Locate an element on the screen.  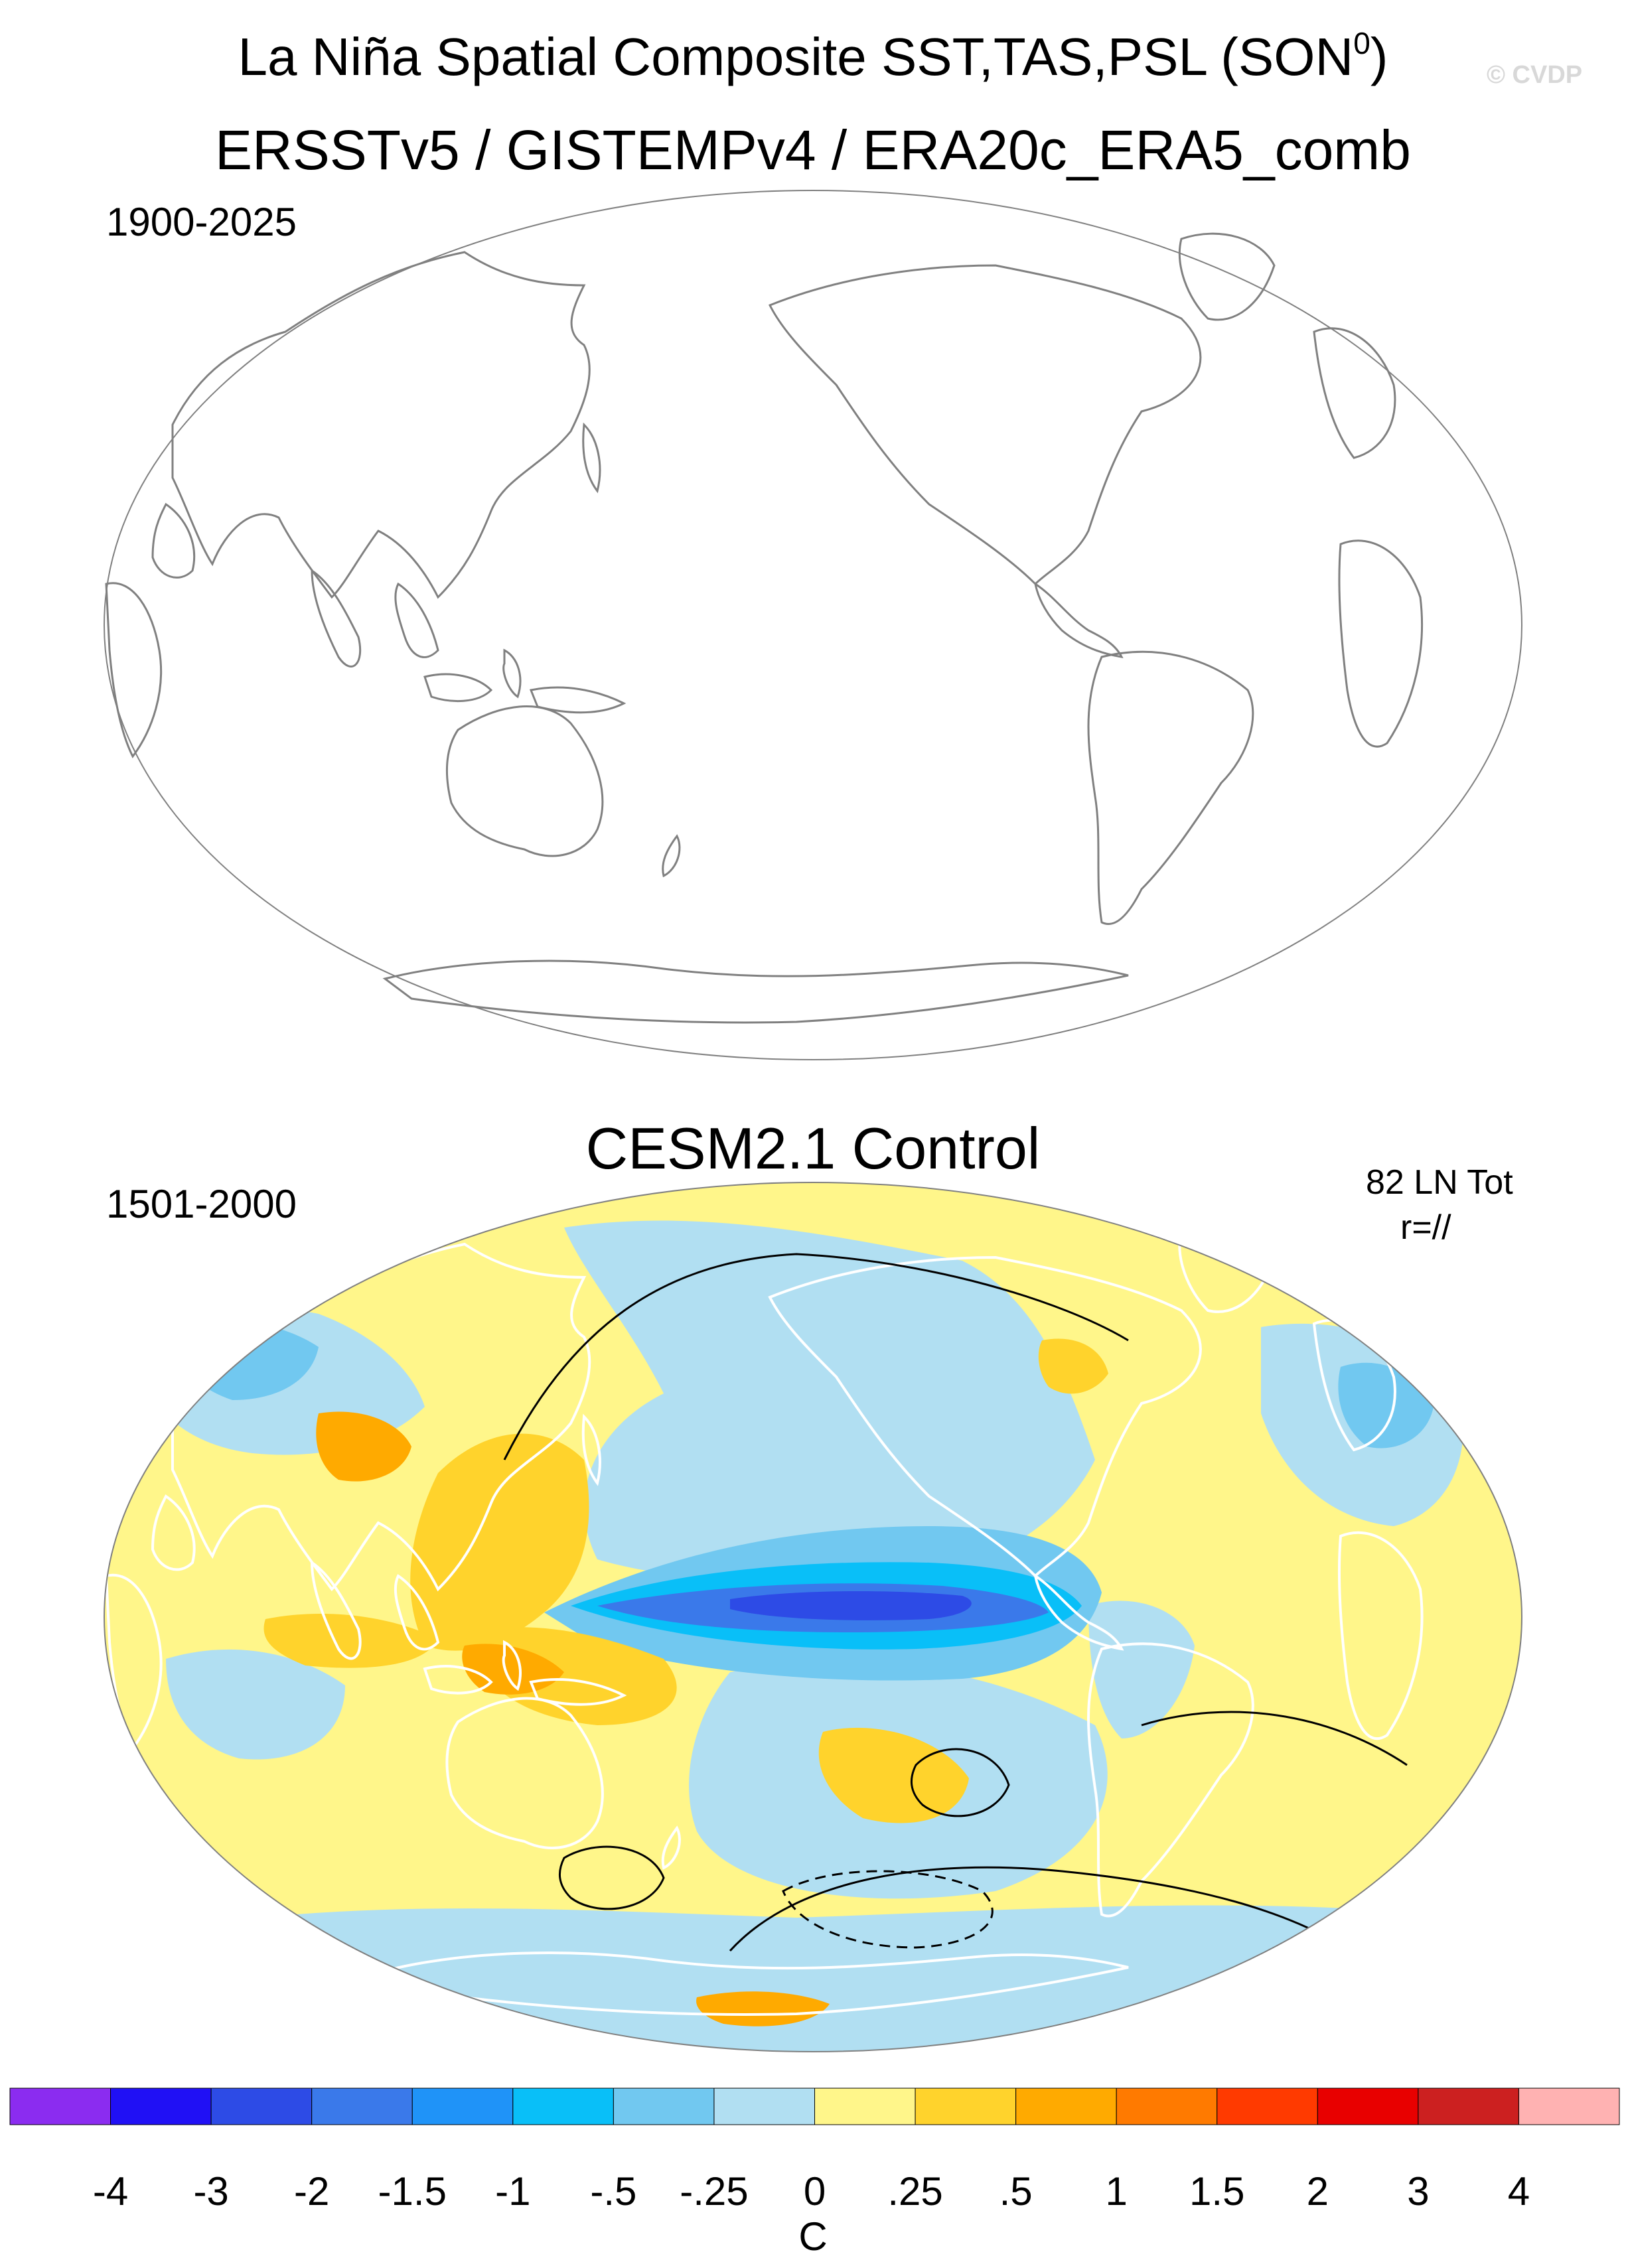
warm-anomaly-south-pacific is located at coordinates (893, 1775).